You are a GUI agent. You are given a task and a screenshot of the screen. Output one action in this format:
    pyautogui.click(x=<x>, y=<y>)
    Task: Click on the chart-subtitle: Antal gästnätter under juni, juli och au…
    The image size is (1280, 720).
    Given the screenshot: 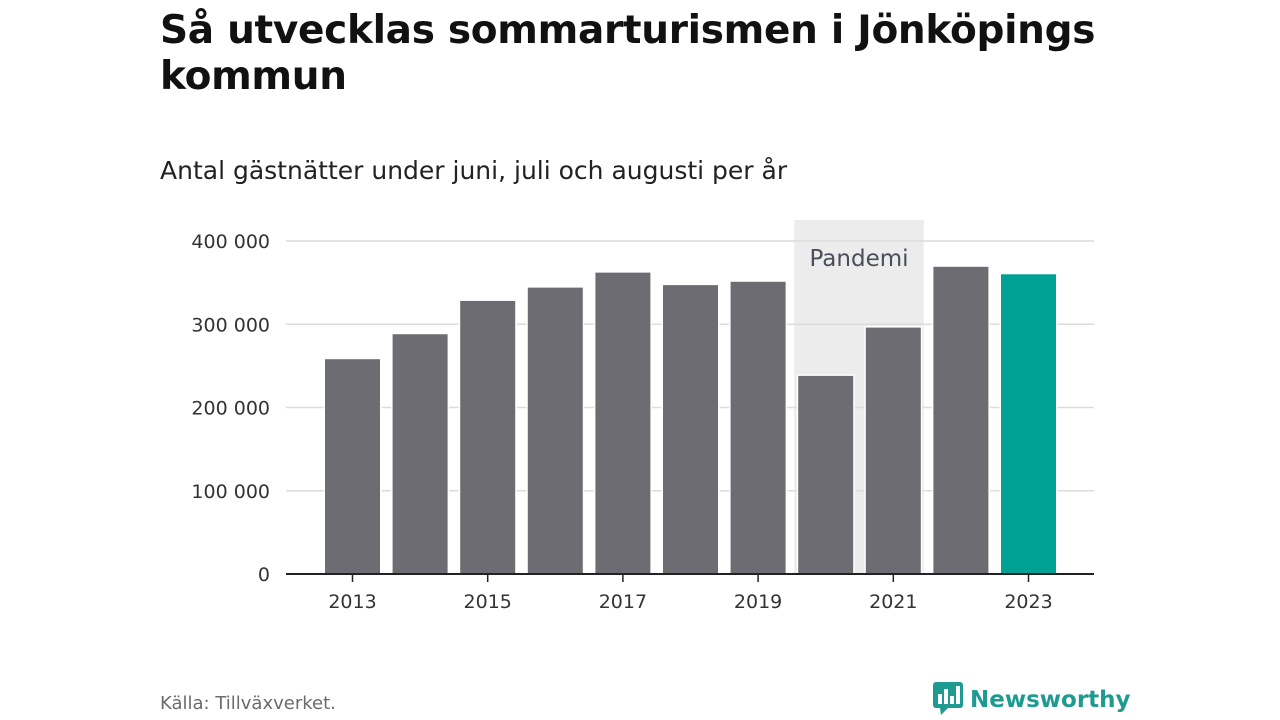 What is the action you would take?
    pyautogui.click(x=474, y=170)
    